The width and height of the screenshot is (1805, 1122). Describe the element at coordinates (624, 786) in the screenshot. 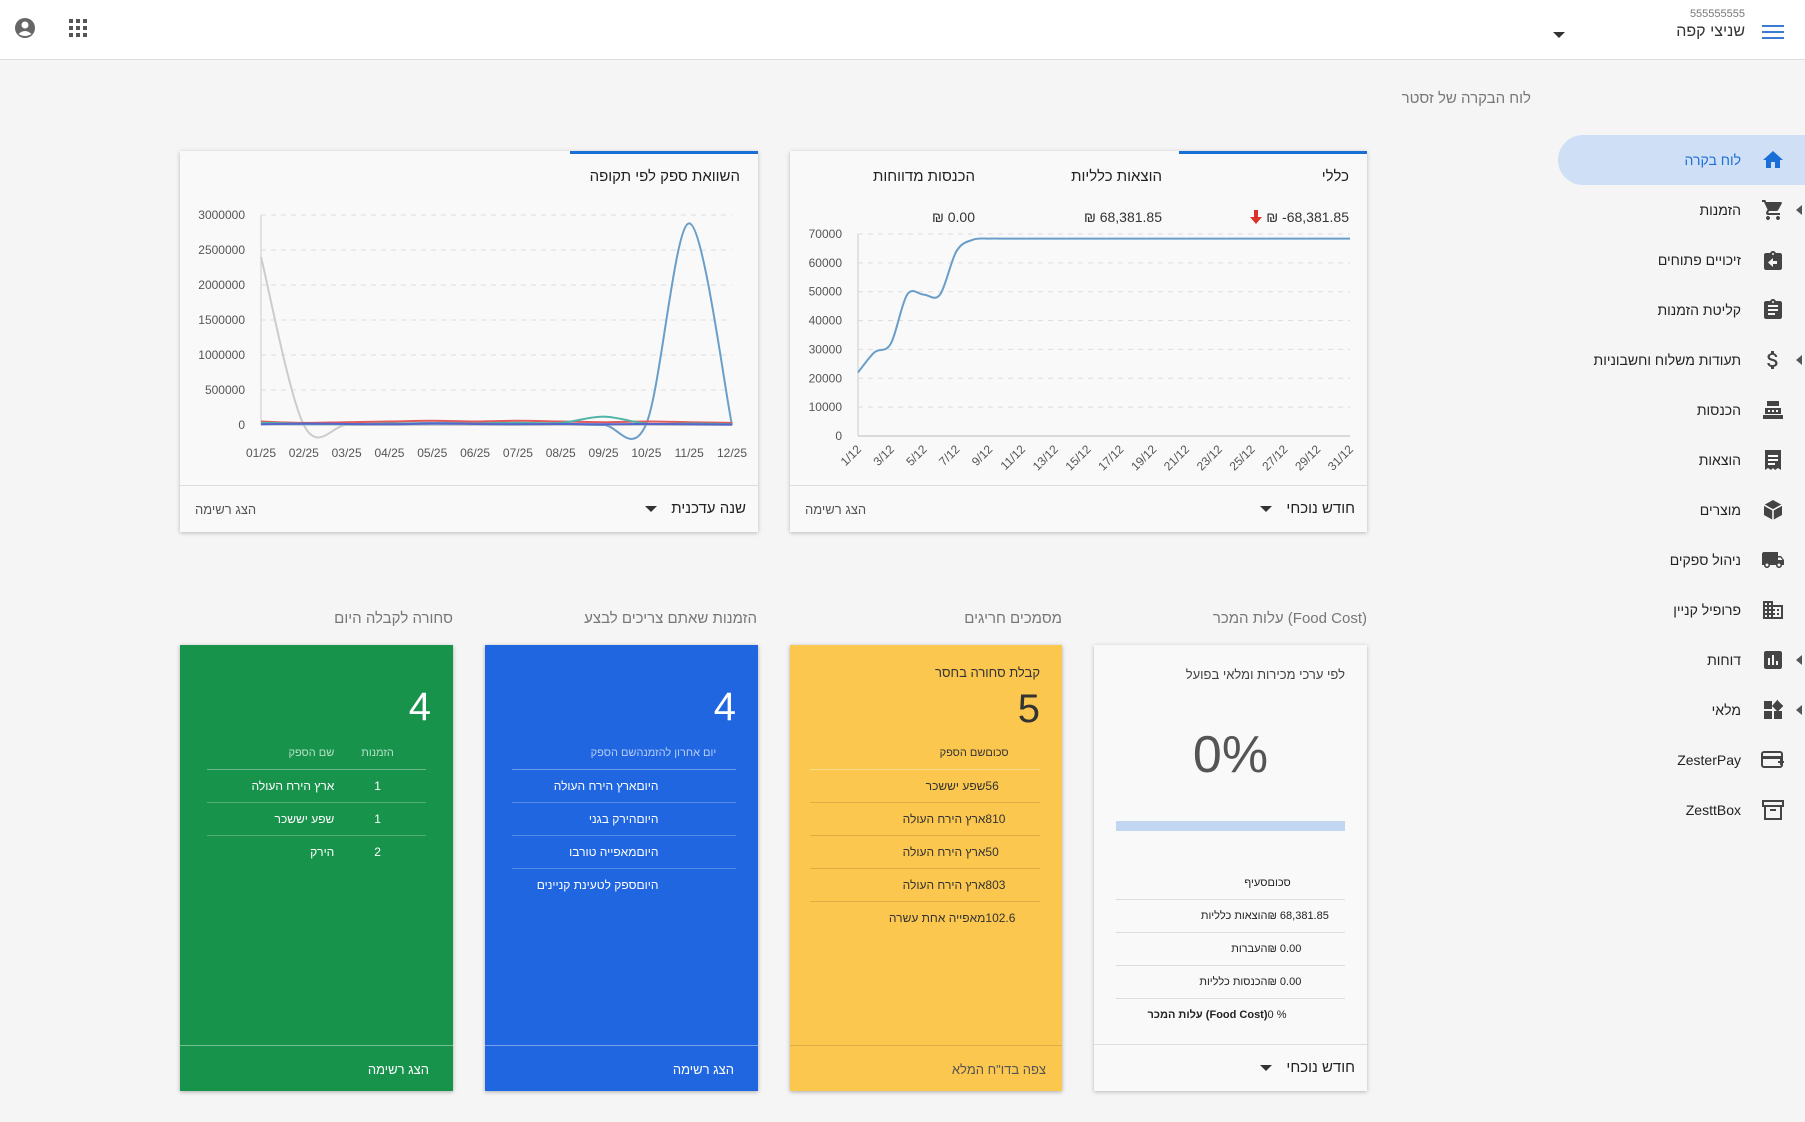

I see `table-row: ארץ הירח העולה היום` at that location.